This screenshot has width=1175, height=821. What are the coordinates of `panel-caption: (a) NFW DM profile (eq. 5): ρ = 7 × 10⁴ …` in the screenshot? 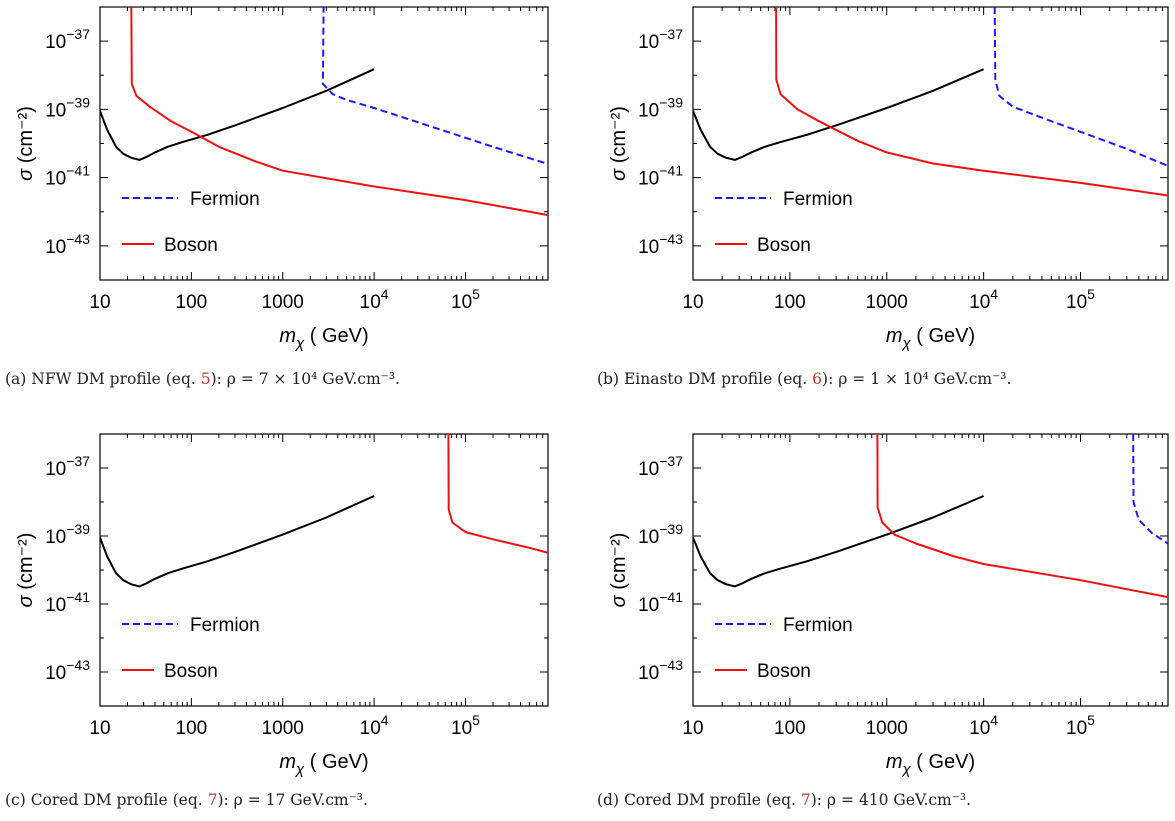 It's located at (202, 379).